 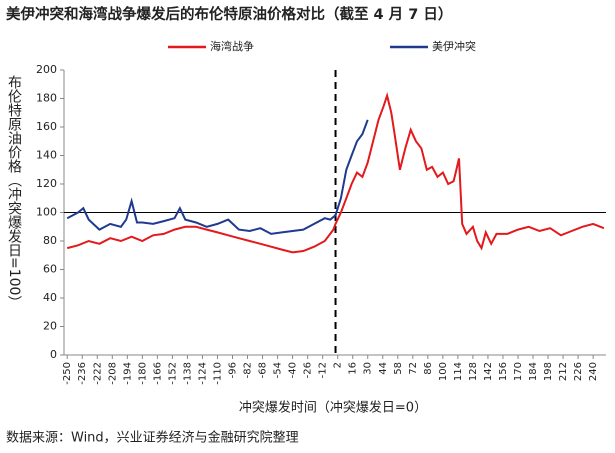 I want to click on x-tick-label: 86, so click(x=428, y=368).